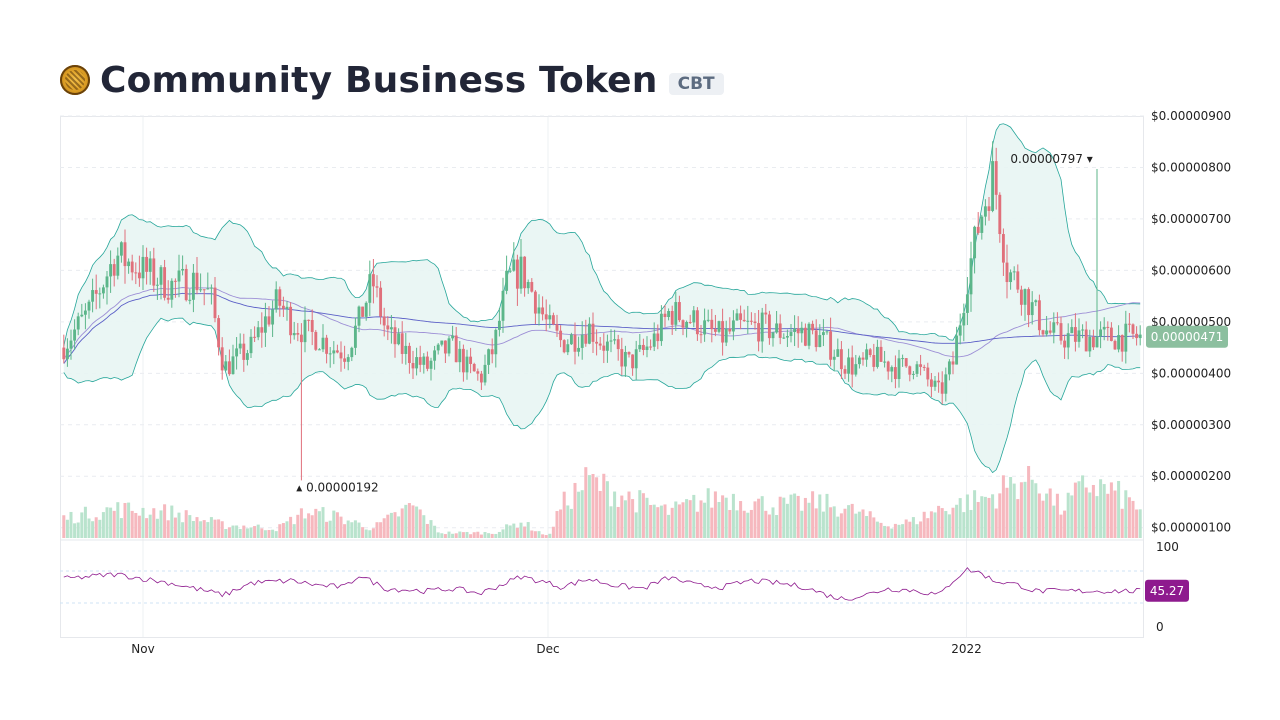  What do you see at coordinates (602, 328) in the screenshot?
I see `moving-average-long-line` at bounding box center [602, 328].